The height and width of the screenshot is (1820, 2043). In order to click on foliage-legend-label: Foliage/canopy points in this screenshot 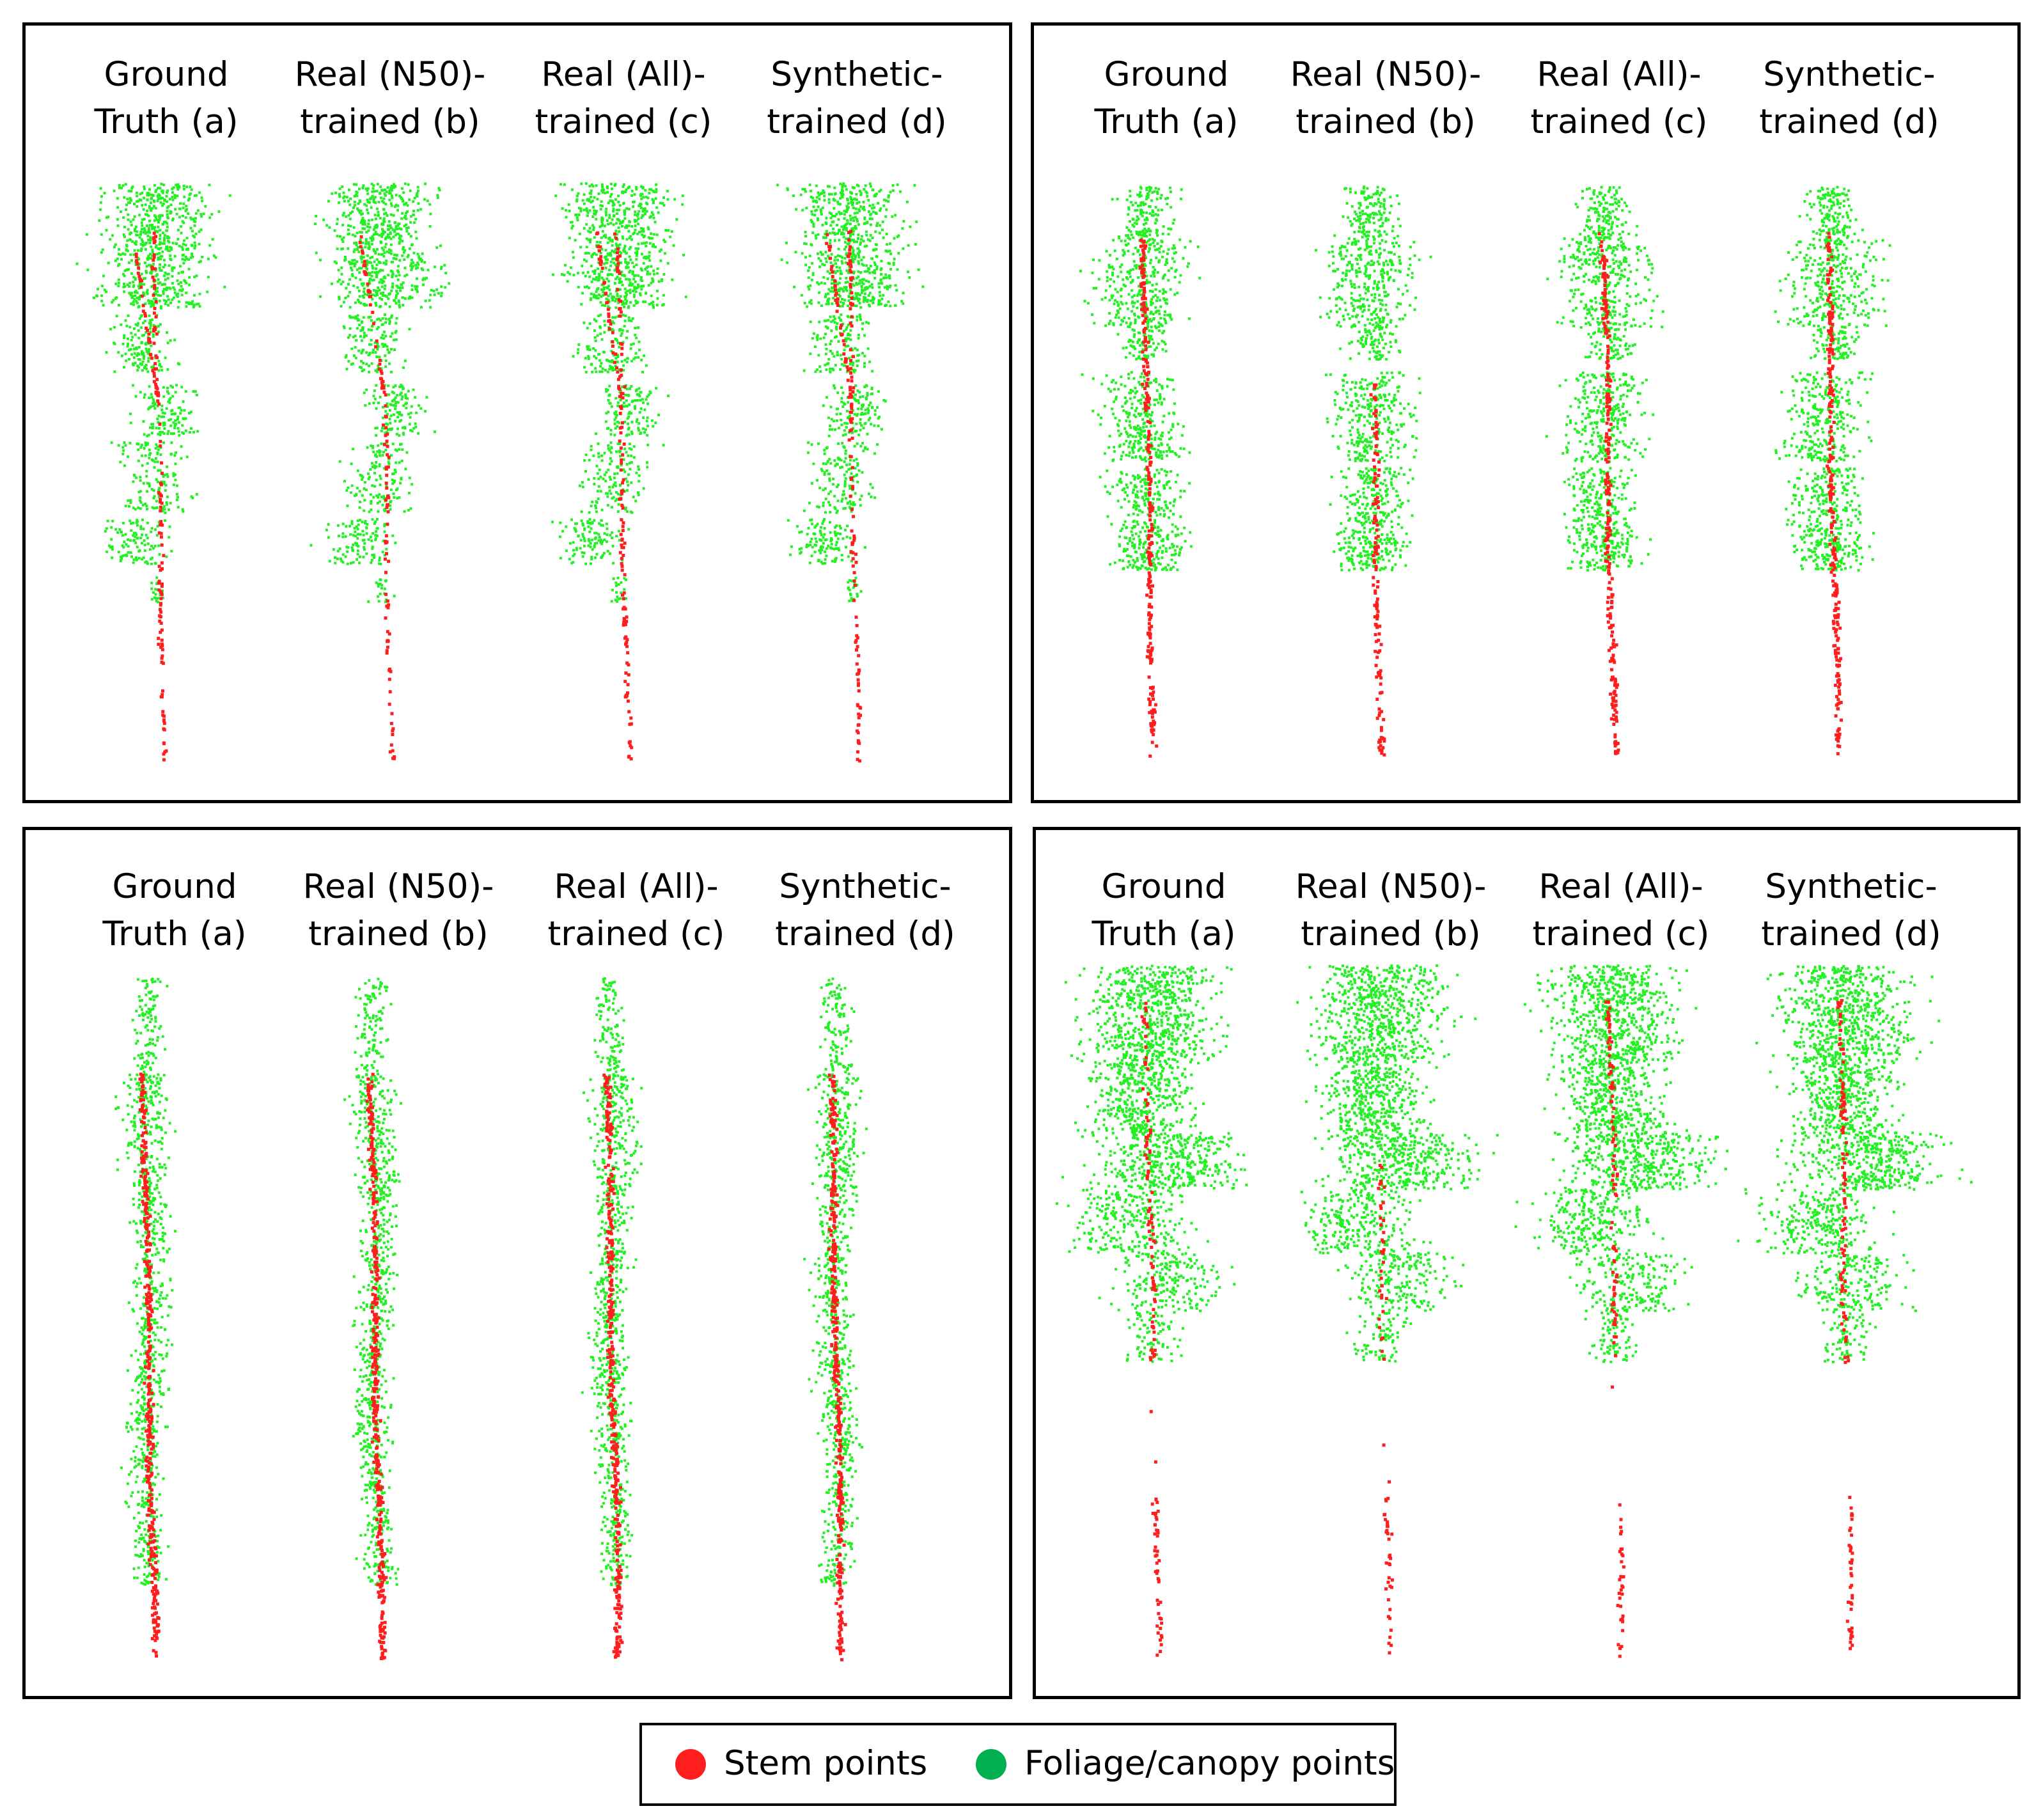, I will do `click(1209, 1763)`.